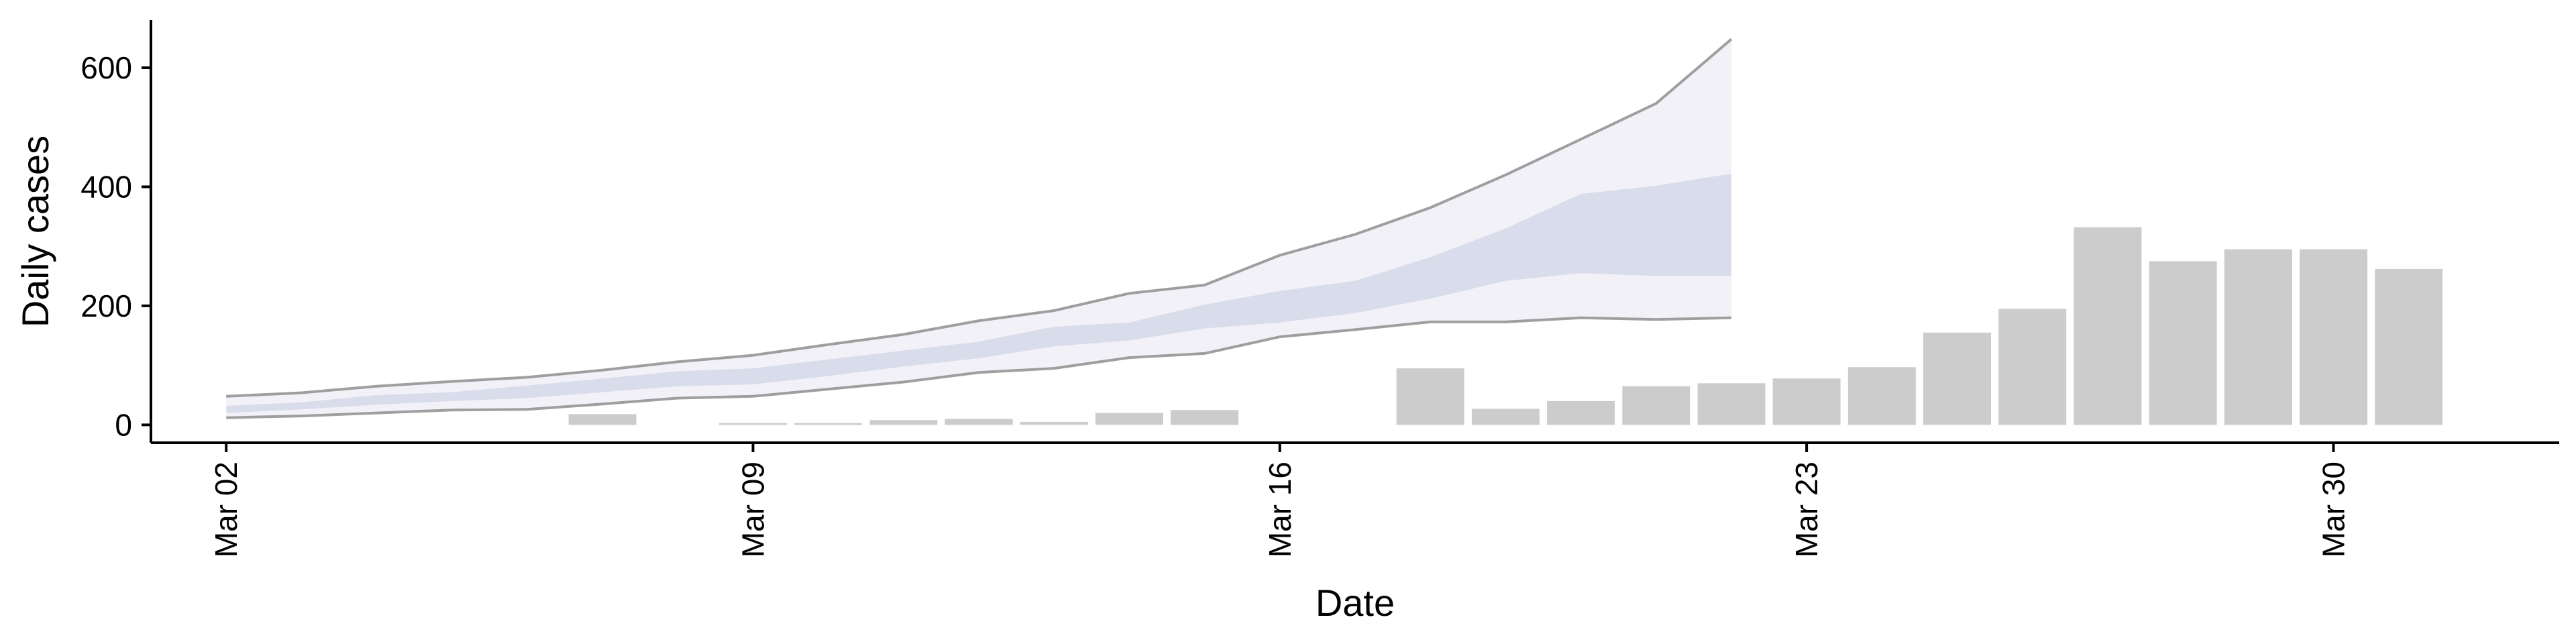  What do you see at coordinates (106, 67) in the screenshot?
I see `y-tick-label: 600` at bounding box center [106, 67].